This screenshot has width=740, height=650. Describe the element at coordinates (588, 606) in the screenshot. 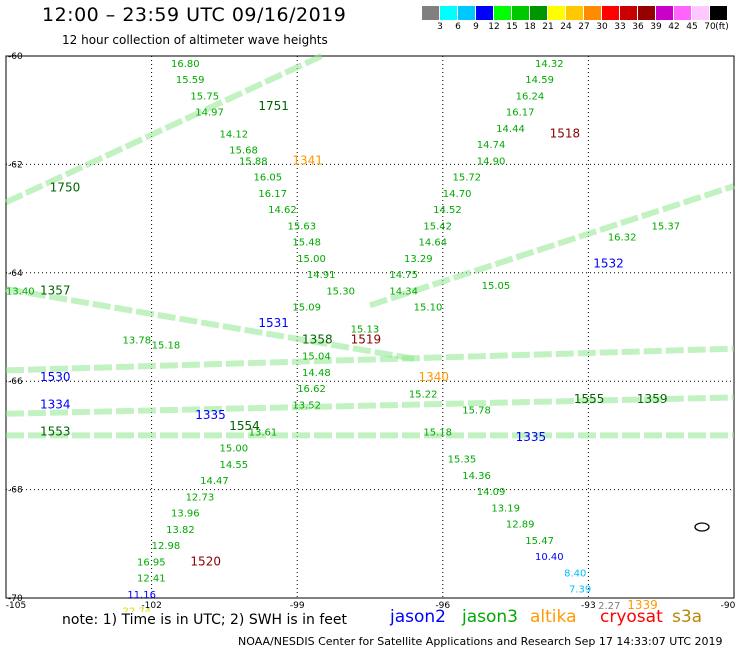

I see `lon-tick-label: -93` at that location.